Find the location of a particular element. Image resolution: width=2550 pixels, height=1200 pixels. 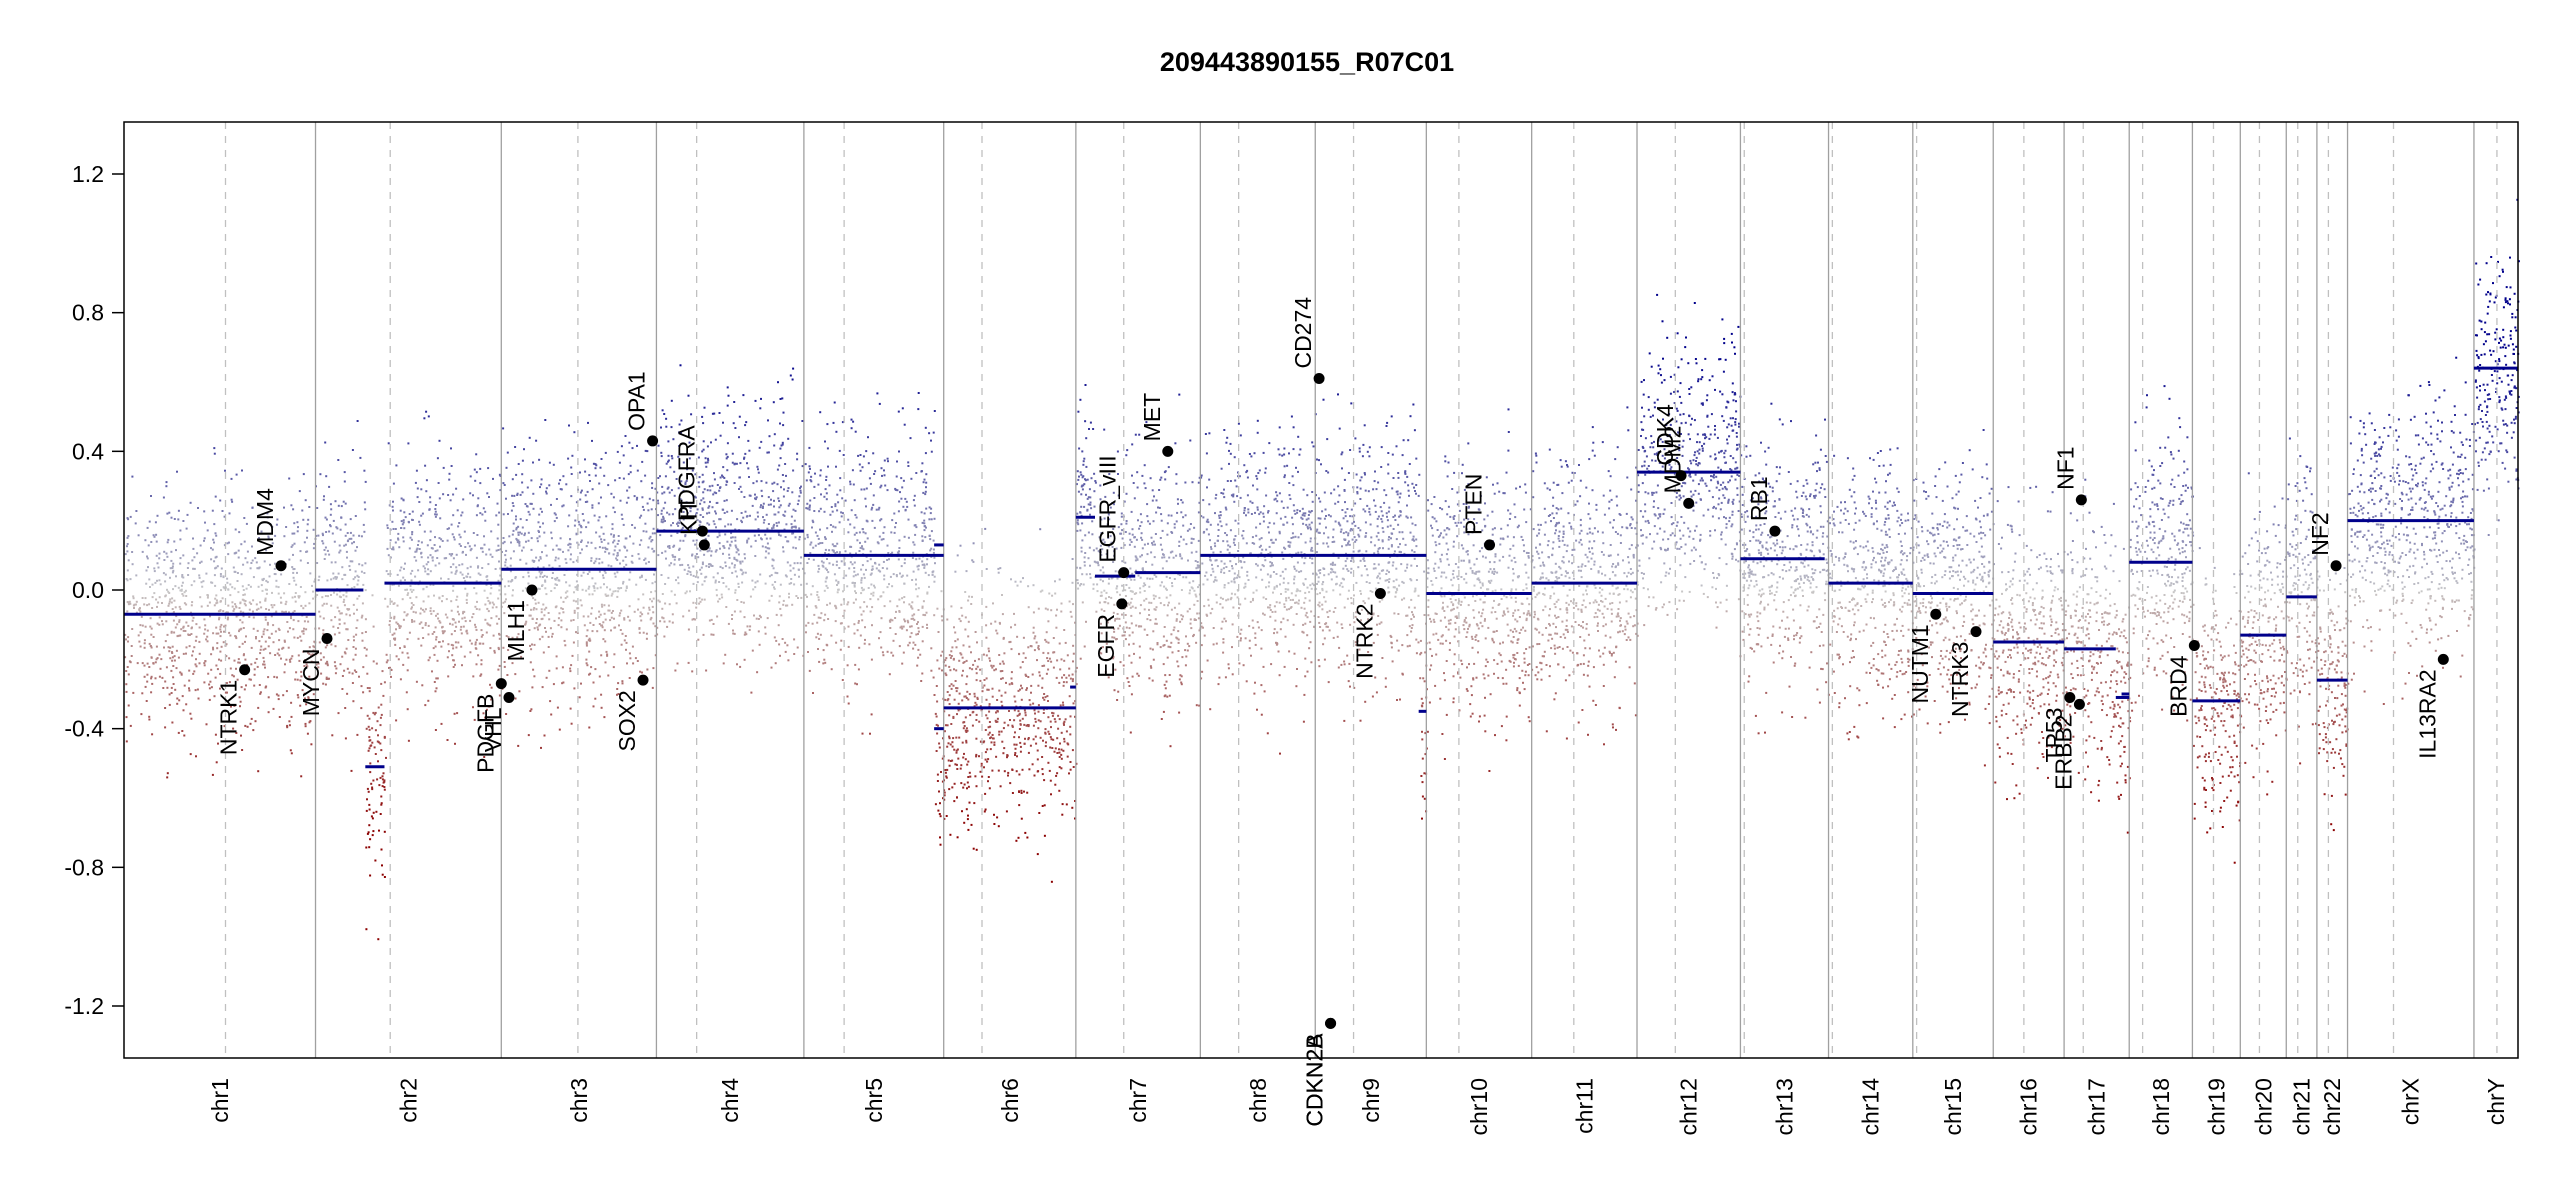

gene-label: BRD4 is located at coordinates (2178, 686).